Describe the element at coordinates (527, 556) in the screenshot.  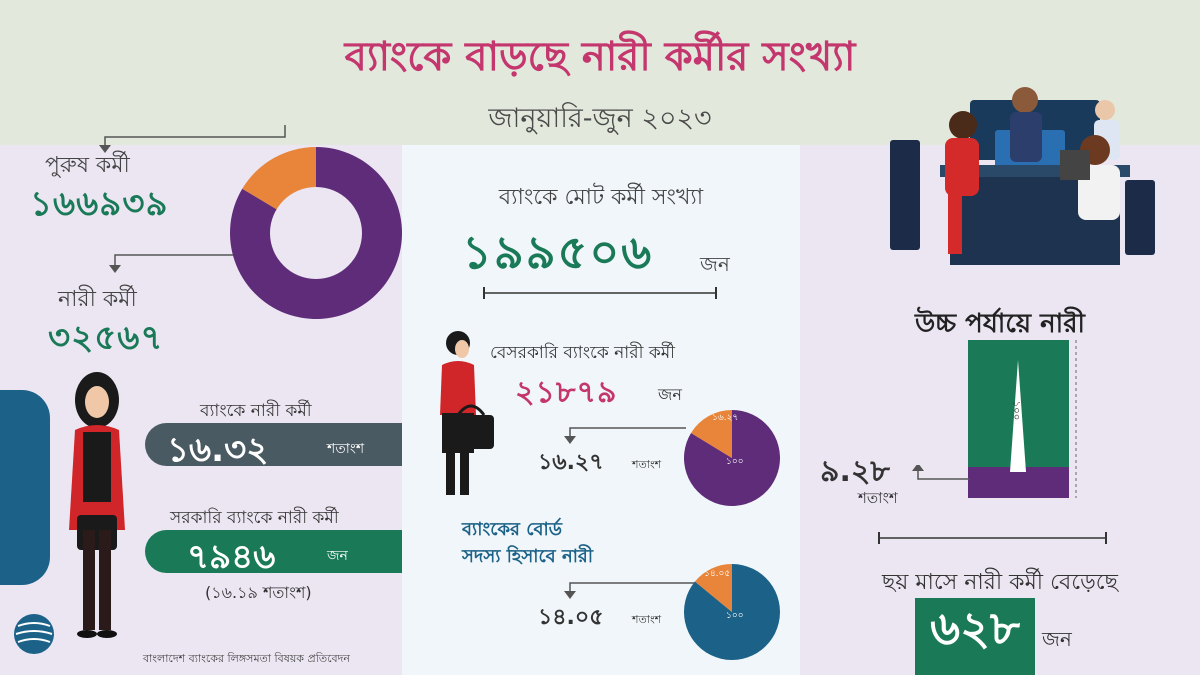
I see `board-label-2: সদস্য হিসাবে নারী` at that location.